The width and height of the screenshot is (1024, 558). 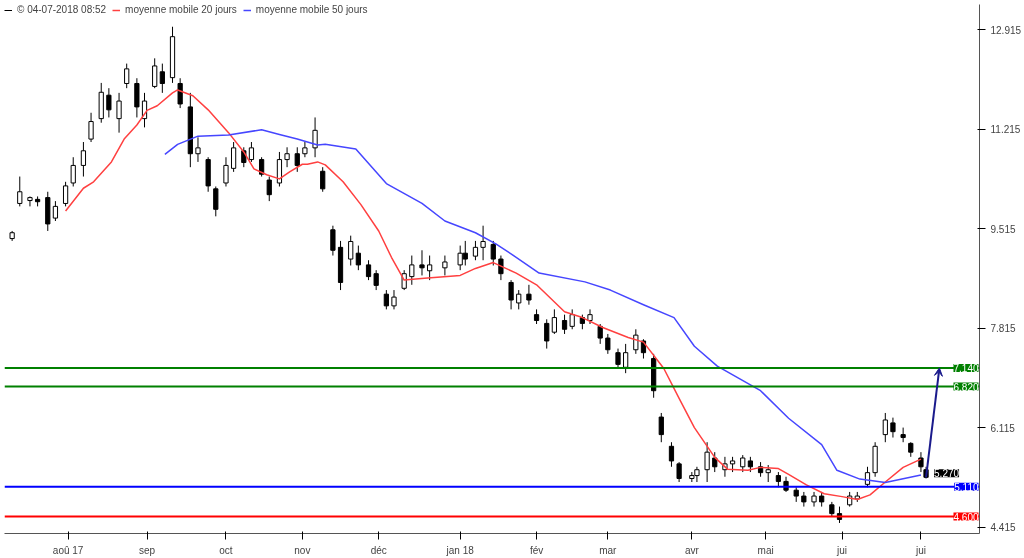 I want to click on y-tick-label: 12.915, so click(x=1006, y=30).